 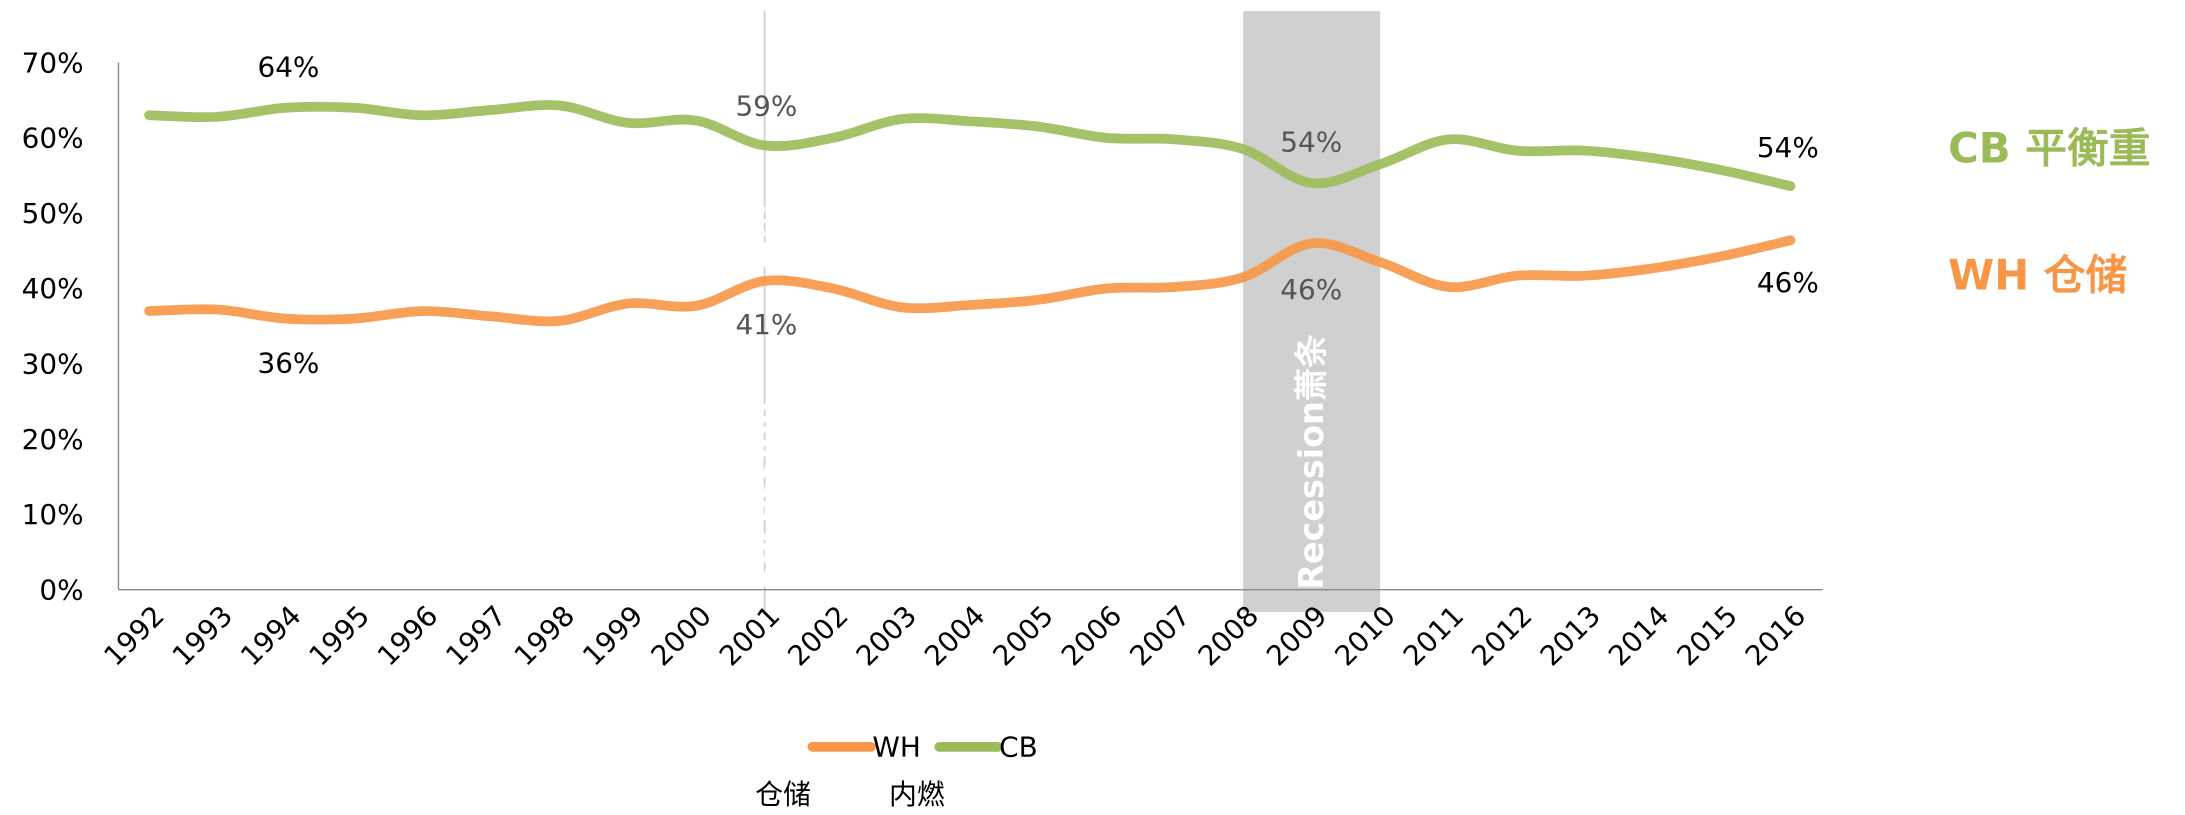 I want to click on recession-label: Recession, so click(x=764, y=495).